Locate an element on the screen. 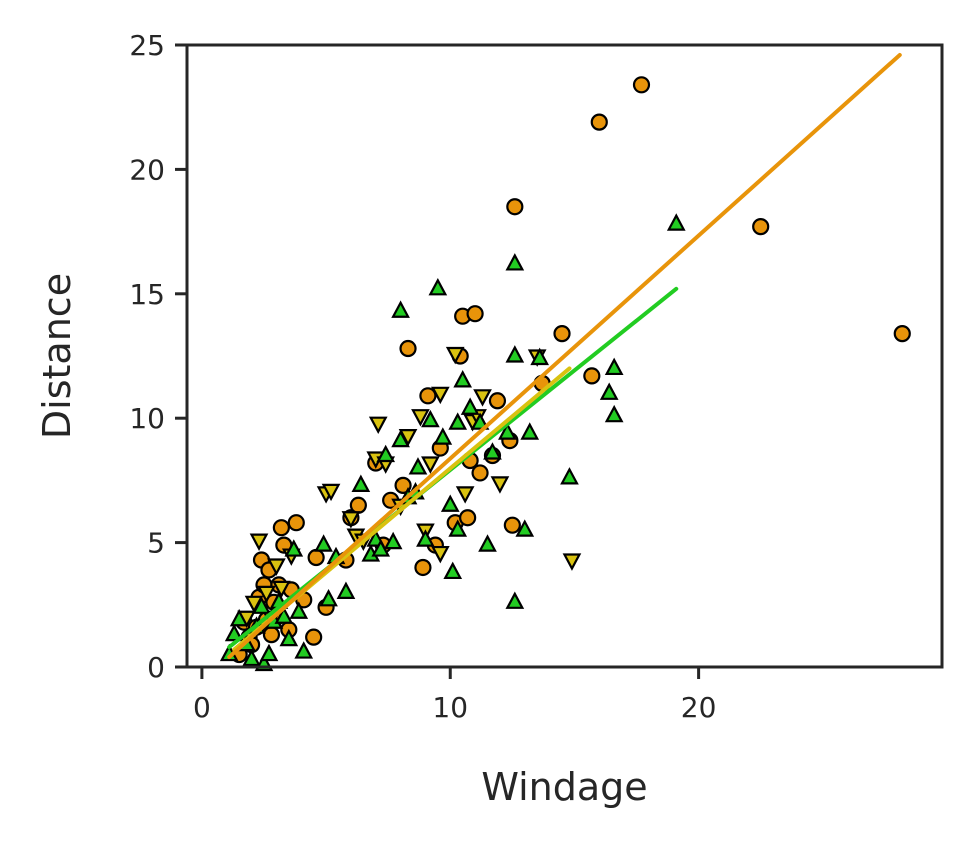 Image resolution: width=978 pixels, height=842 pixels. x-axis-label: Windage is located at coordinates (564, 787).